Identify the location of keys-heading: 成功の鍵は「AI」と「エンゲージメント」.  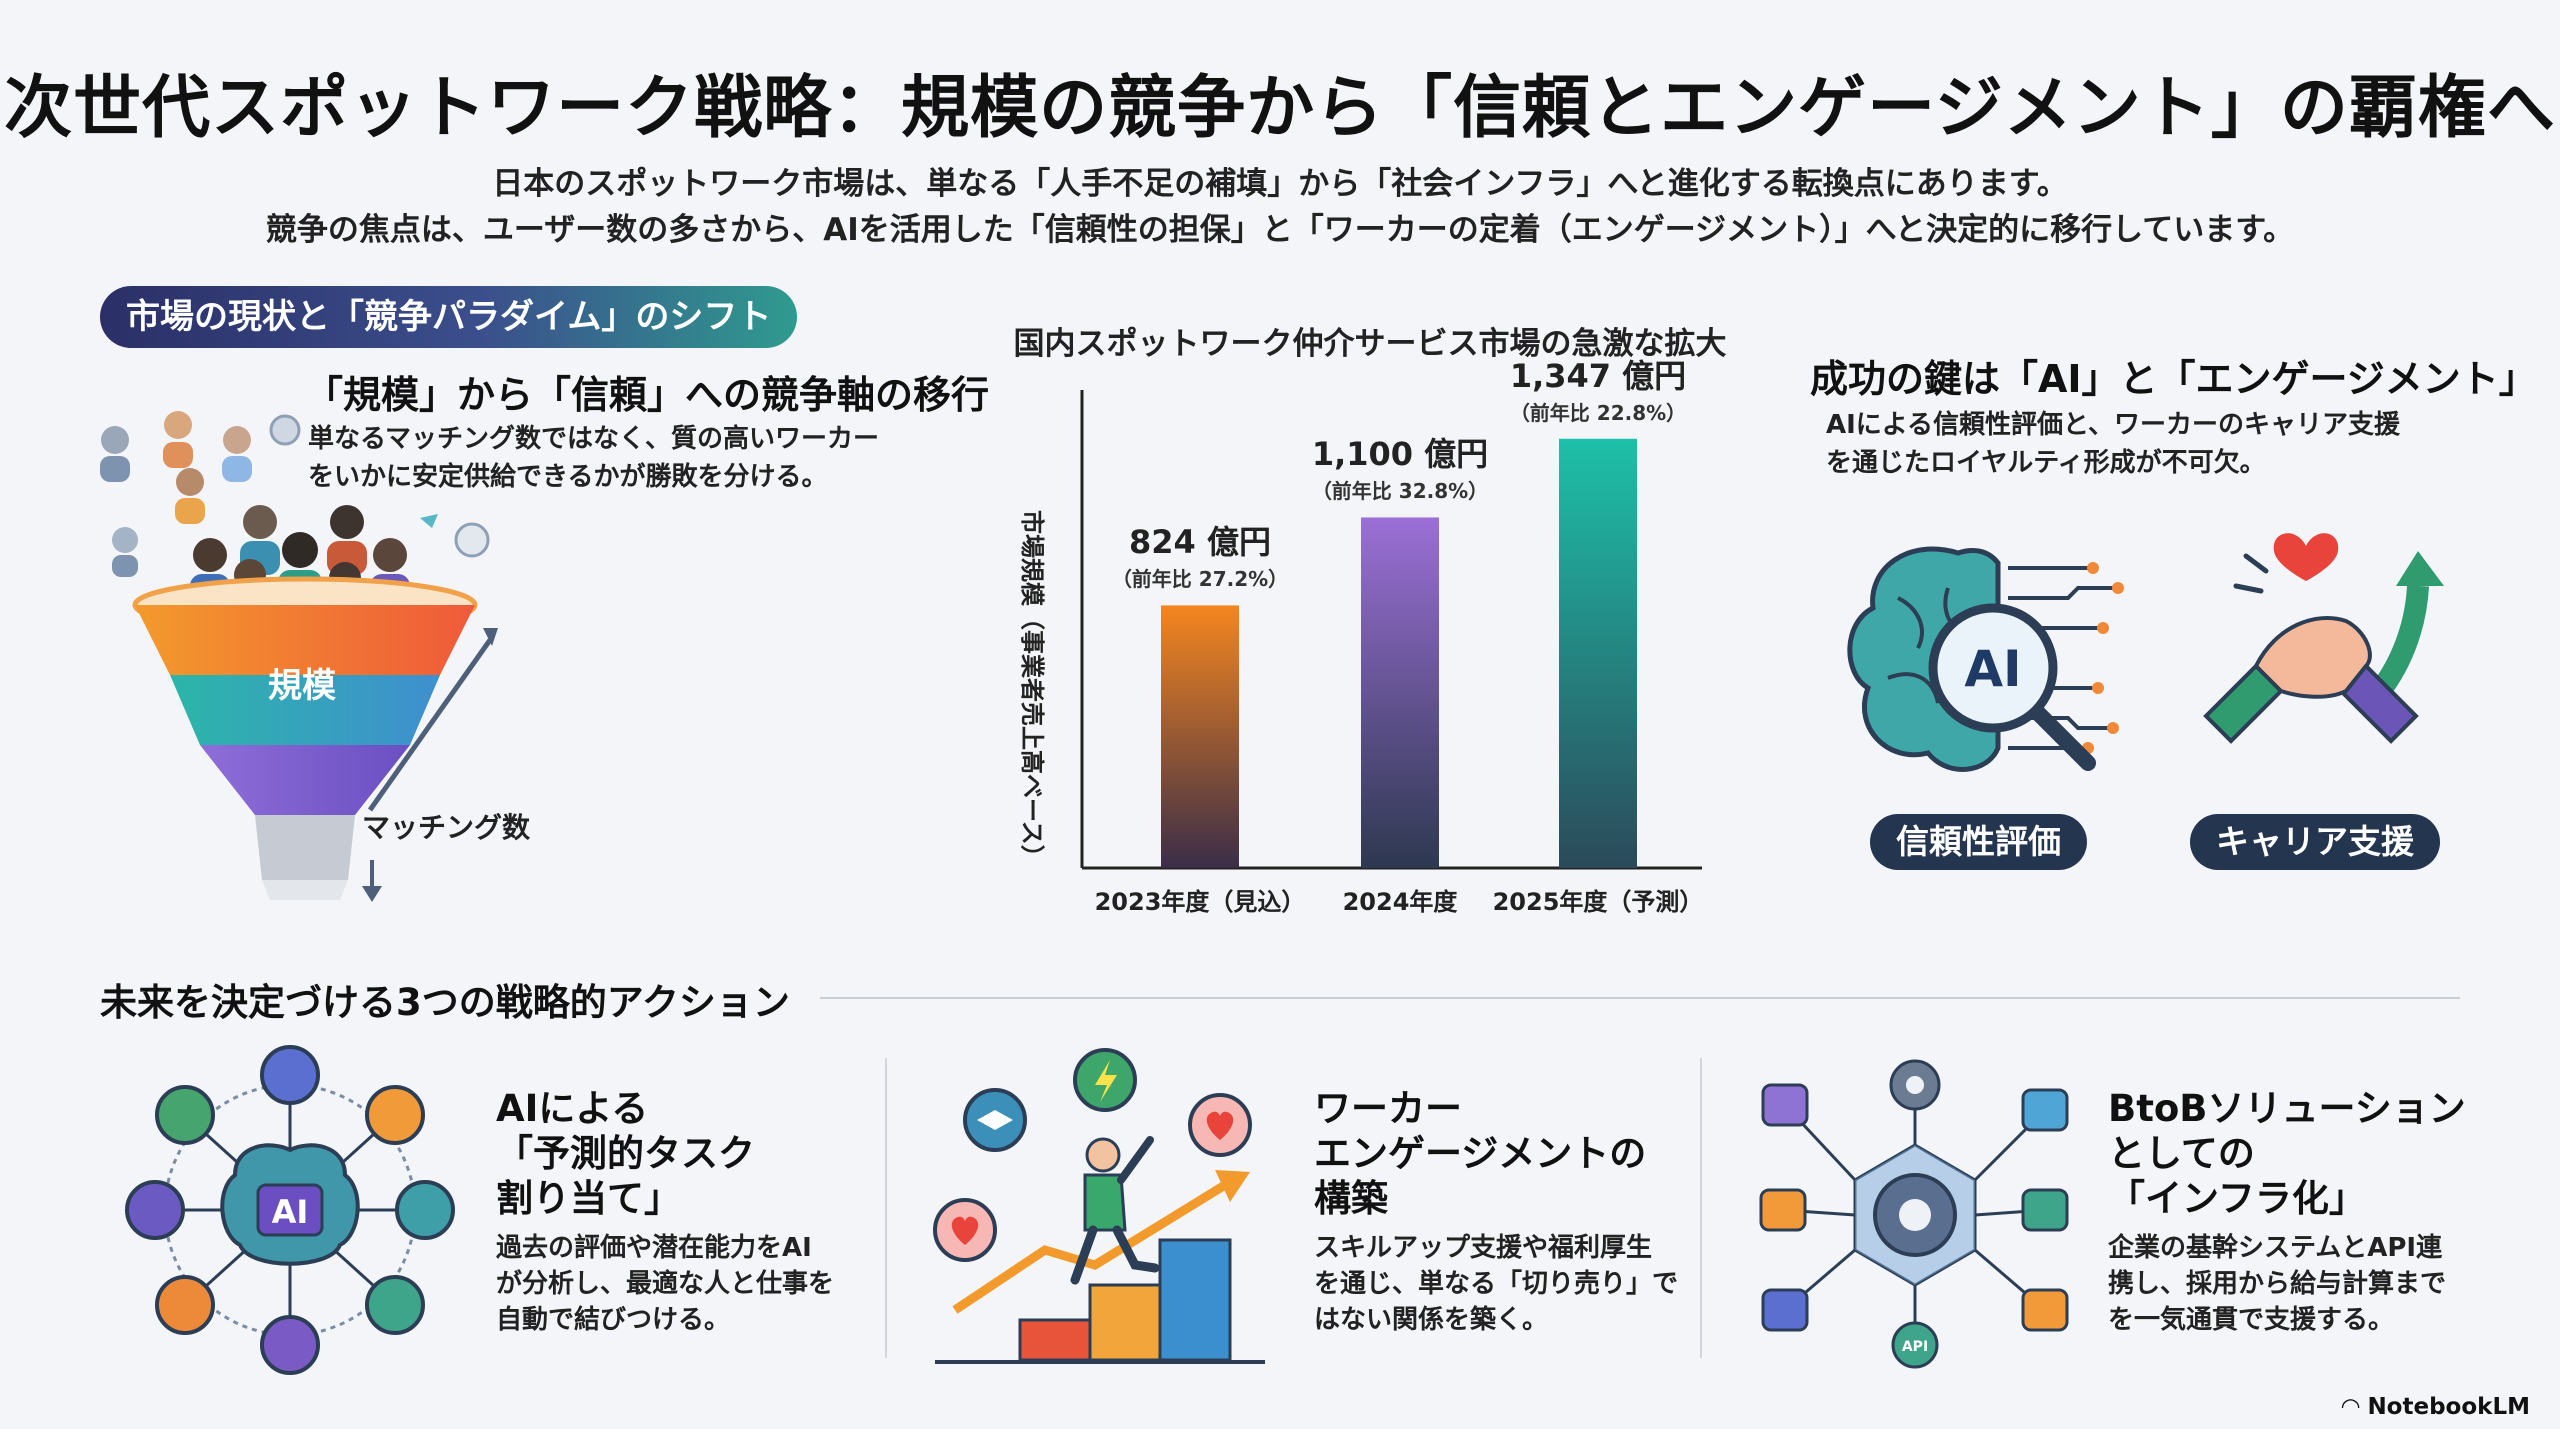
(2173, 379).